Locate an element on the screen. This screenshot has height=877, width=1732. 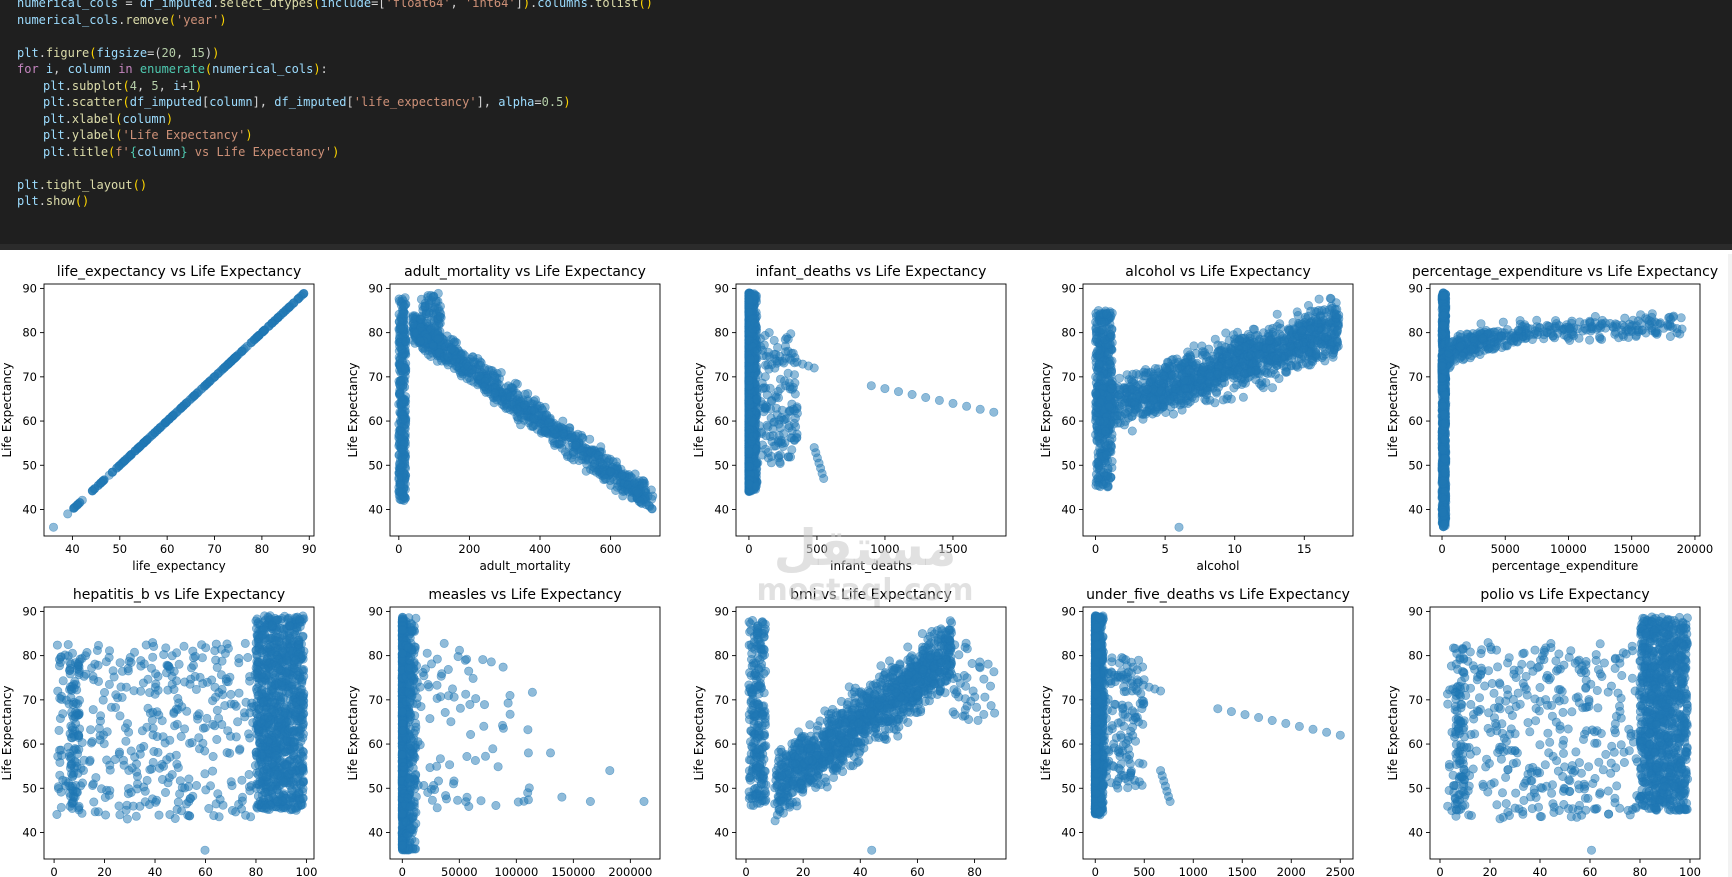
code-token: f' is located at coordinates (122, 151).